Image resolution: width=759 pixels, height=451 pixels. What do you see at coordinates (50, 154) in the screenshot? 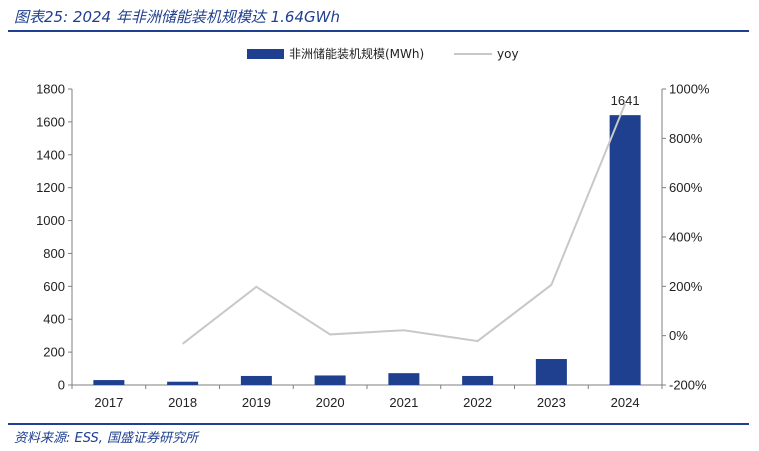
I see `left-tick-label: 1400` at bounding box center [50, 154].